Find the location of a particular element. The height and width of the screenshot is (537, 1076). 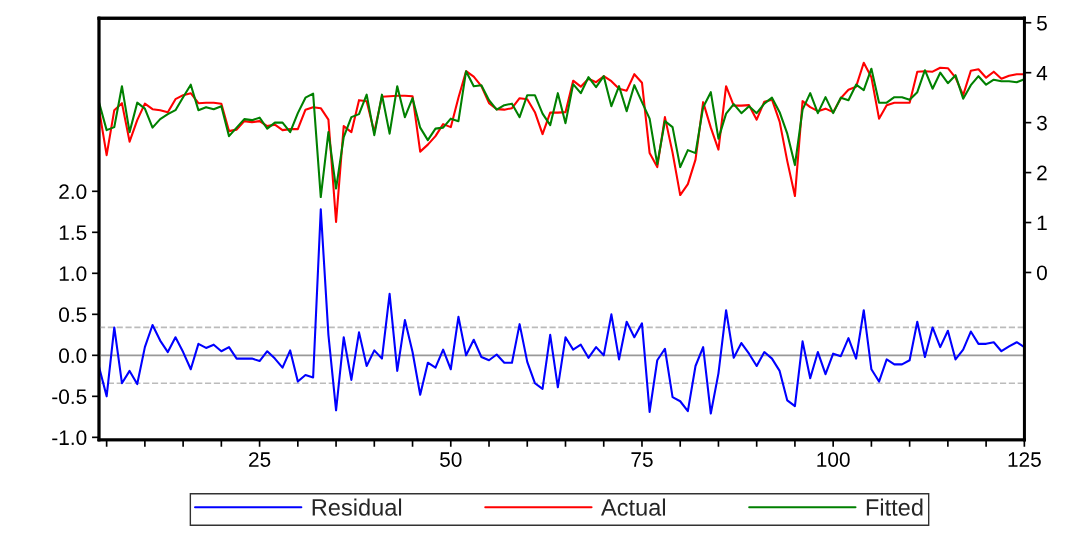

y-tick-label: 2.0 is located at coordinates (73, 192).